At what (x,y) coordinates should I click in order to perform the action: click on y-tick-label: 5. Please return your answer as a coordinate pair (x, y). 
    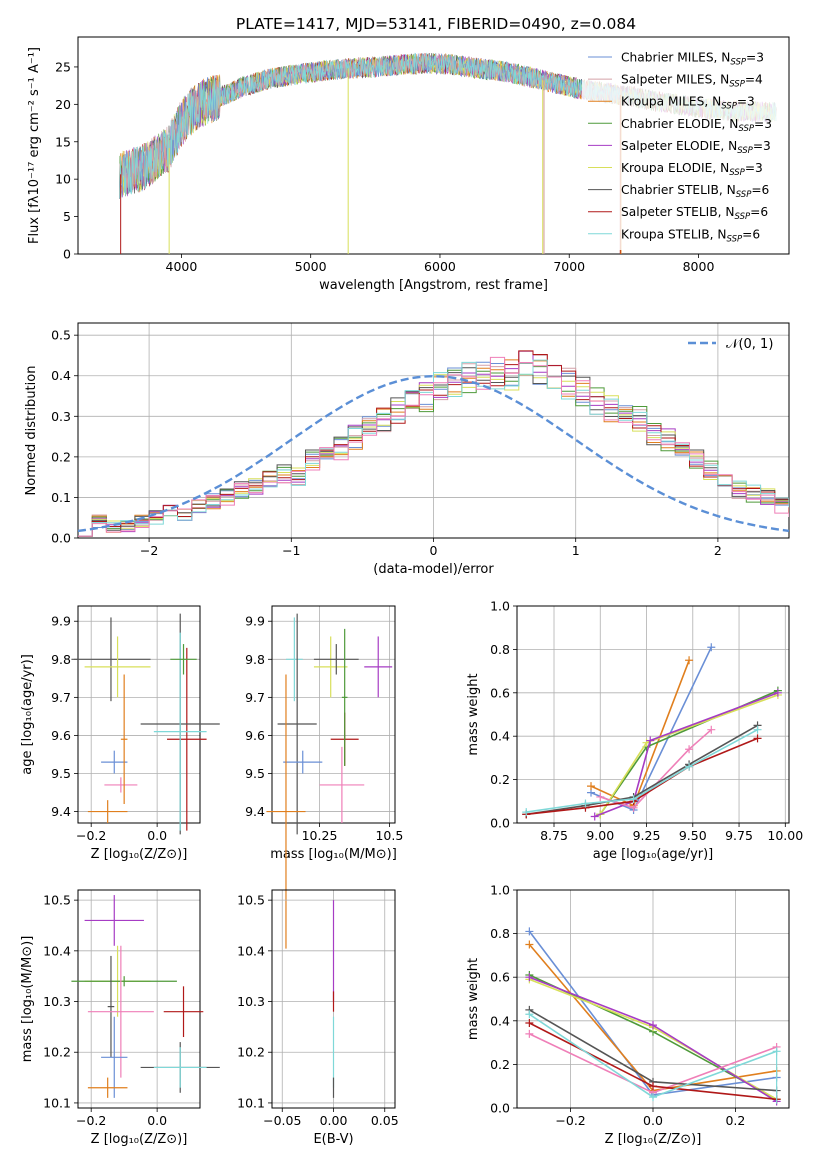
    Looking at the image, I should click on (67, 216).